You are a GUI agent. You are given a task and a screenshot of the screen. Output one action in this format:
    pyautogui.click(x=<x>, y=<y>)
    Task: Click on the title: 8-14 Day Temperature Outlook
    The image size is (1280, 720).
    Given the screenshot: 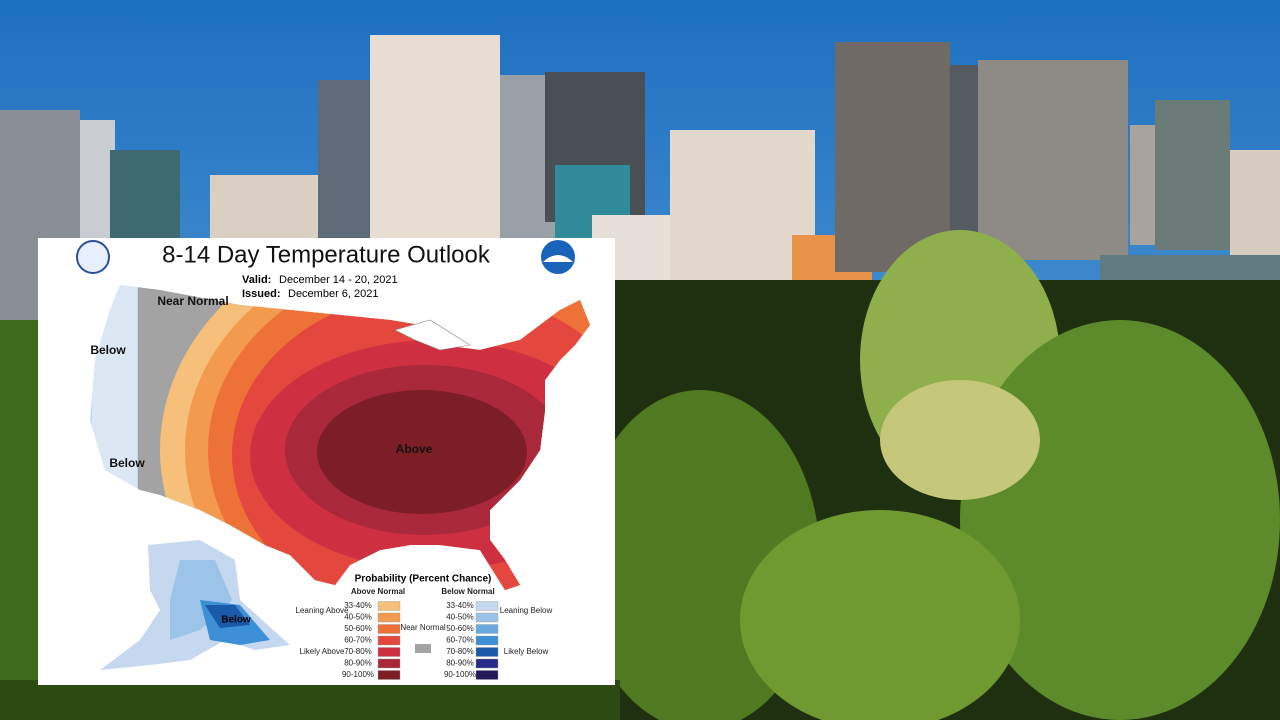 What is the action you would take?
    pyautogui.click(x=326, y=254)
    